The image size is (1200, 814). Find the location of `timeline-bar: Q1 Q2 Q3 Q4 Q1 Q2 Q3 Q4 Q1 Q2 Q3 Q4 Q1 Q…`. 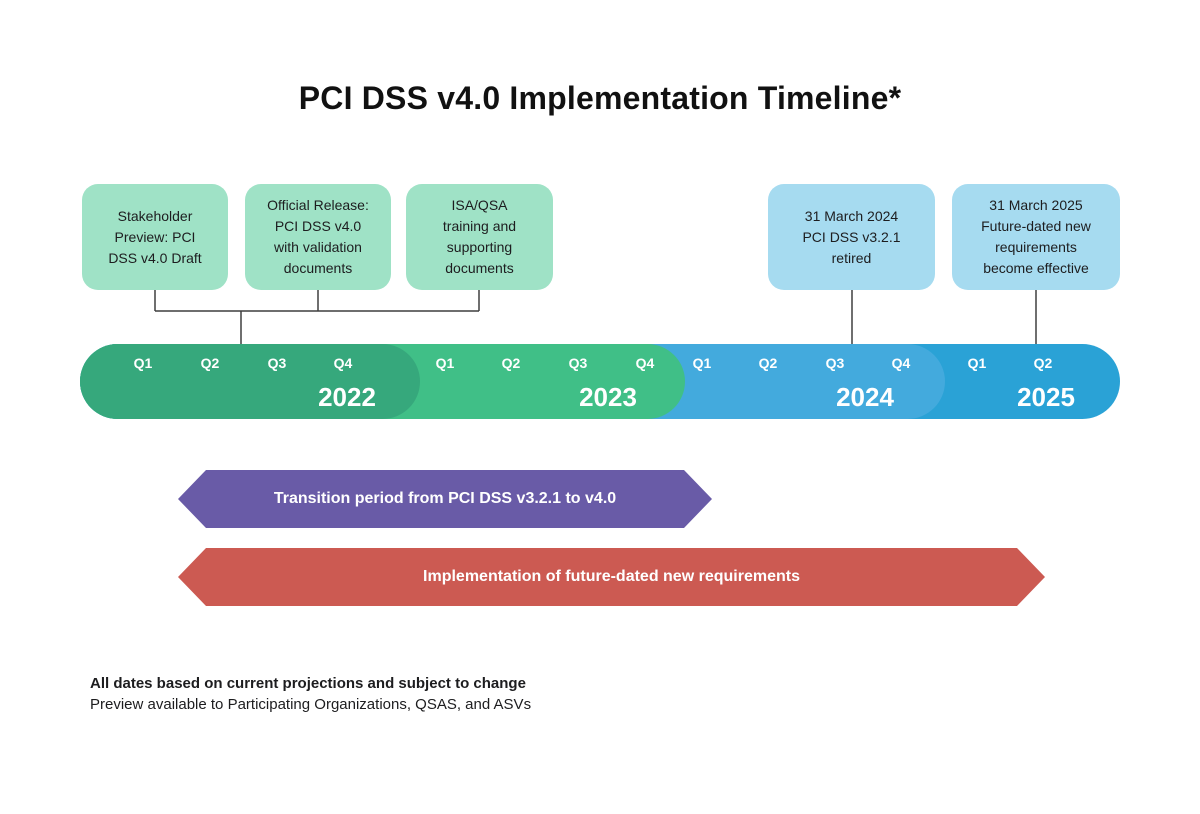

timeline-bar: Q1 Q2 Q3 Q4 Q1 Q2 Q3 Q4 Q1 Q2 Q3 Q4 Q1 Q… is located at coordinates (600, 381).